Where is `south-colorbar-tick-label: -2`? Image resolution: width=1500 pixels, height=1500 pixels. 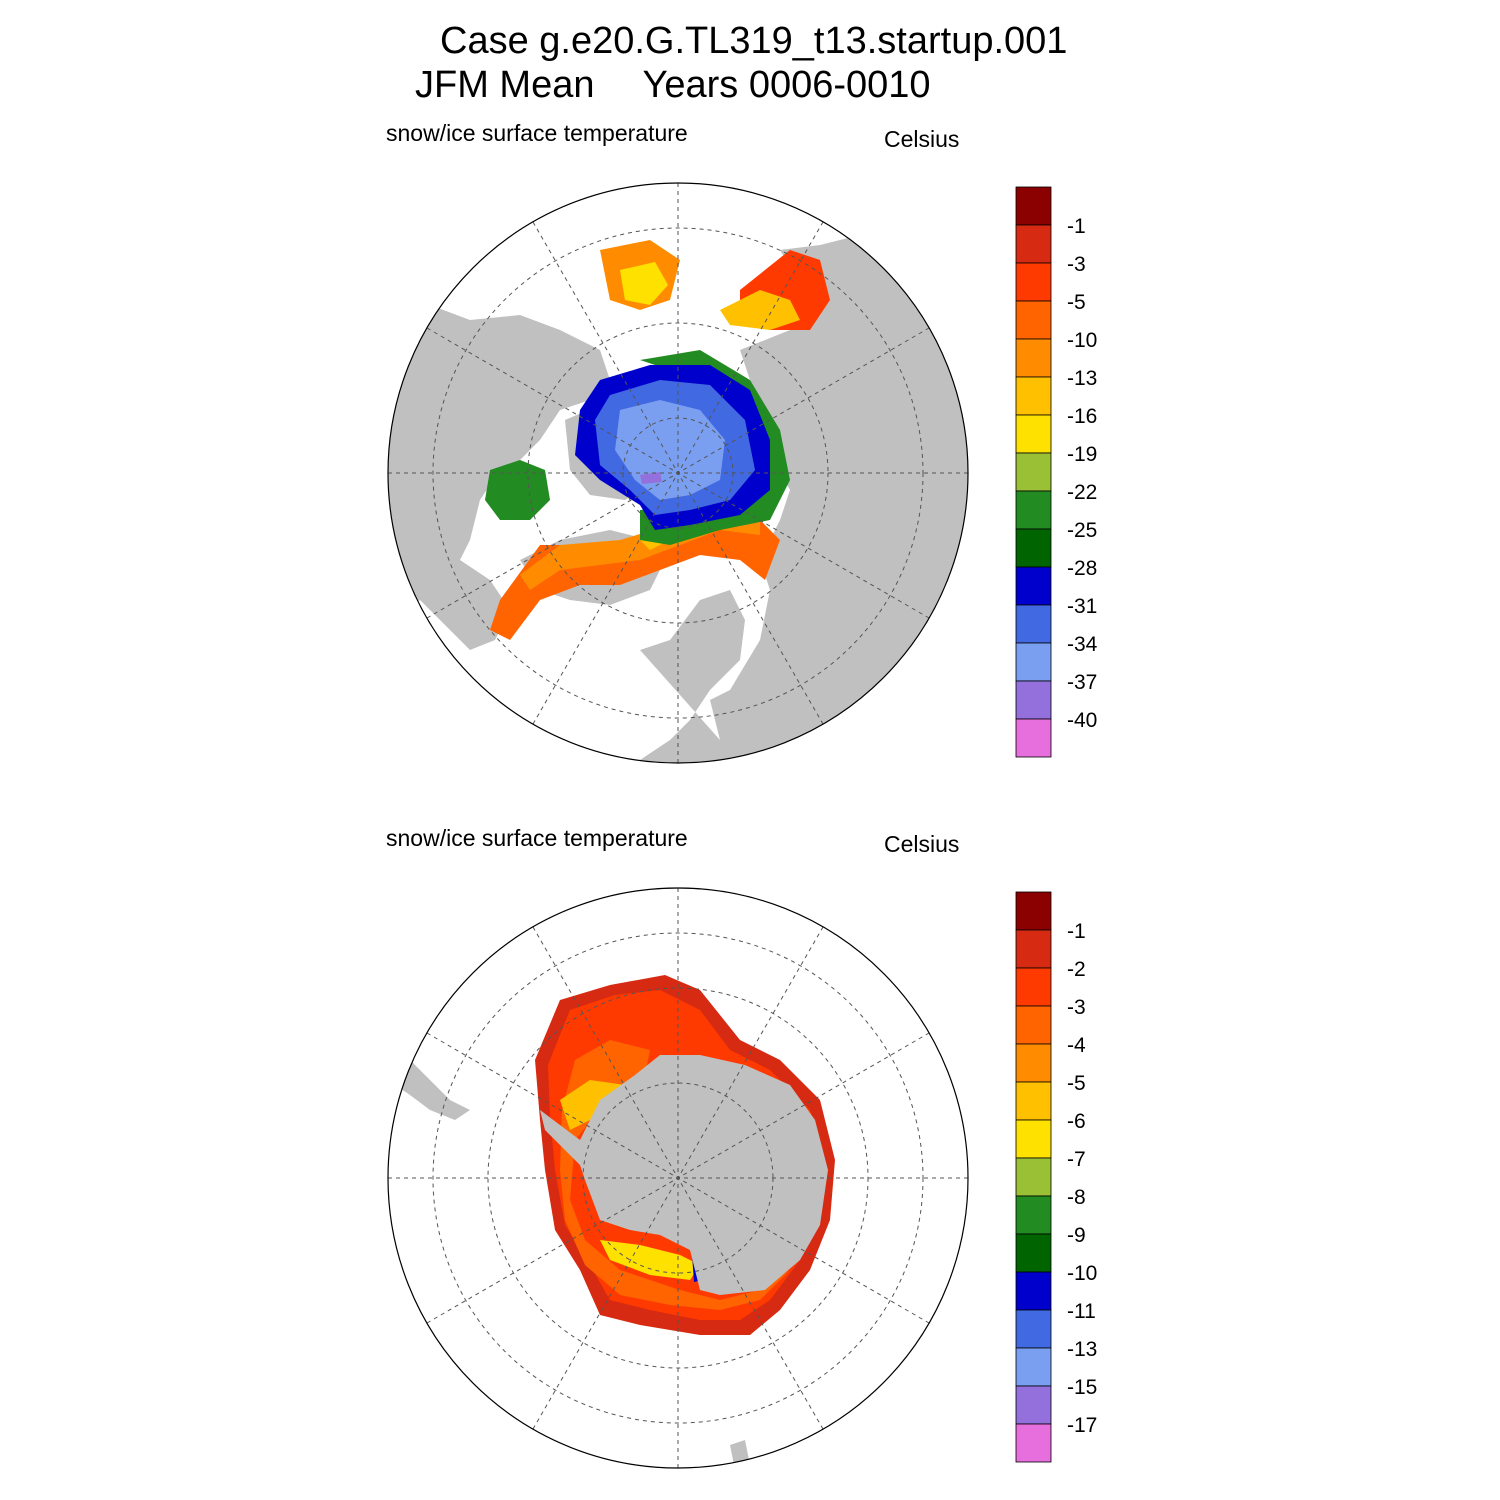
south-colorbar-tick-label: -2 is located at coordinates (1076, 969).